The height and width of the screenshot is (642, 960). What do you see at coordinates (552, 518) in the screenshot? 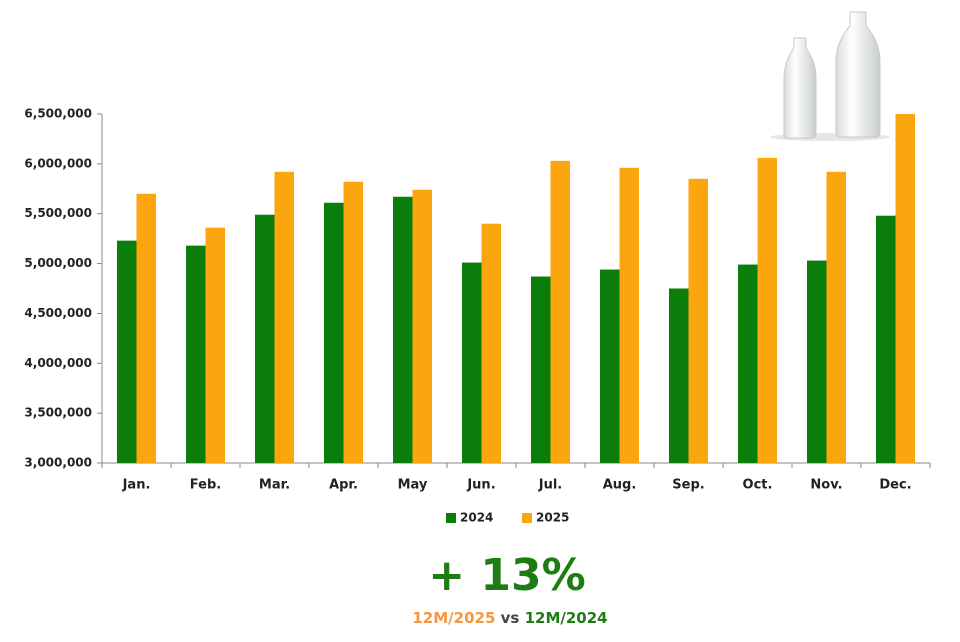
I see `legend-label: 2025` at bounding box center [552, 518].